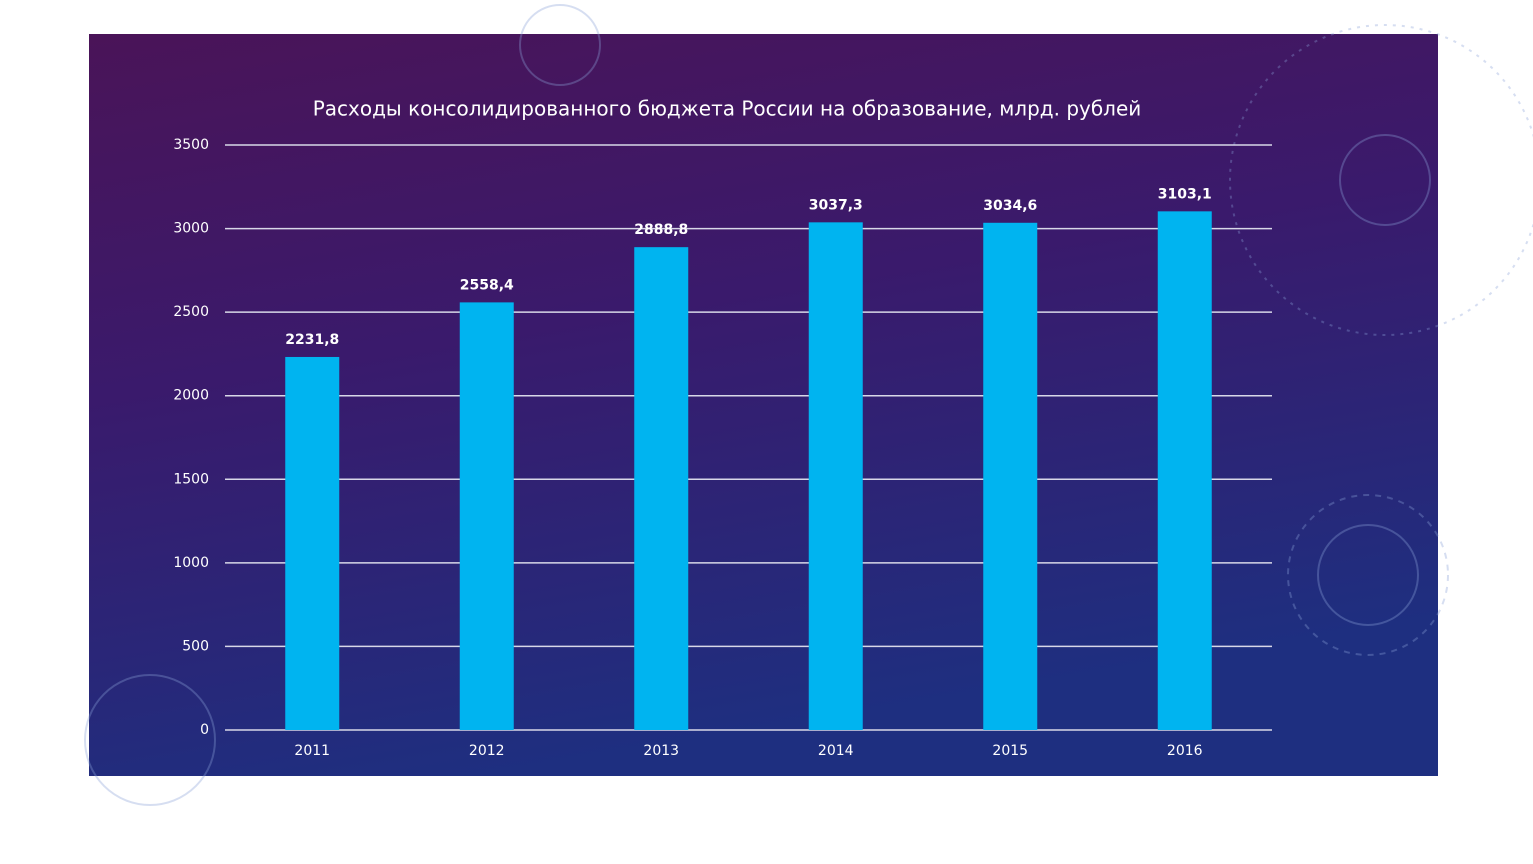  What do you see at coordinates (1010, 206) in the screenshot?
I see `value-label: 3034,6` at bounding box center [1010, 206].